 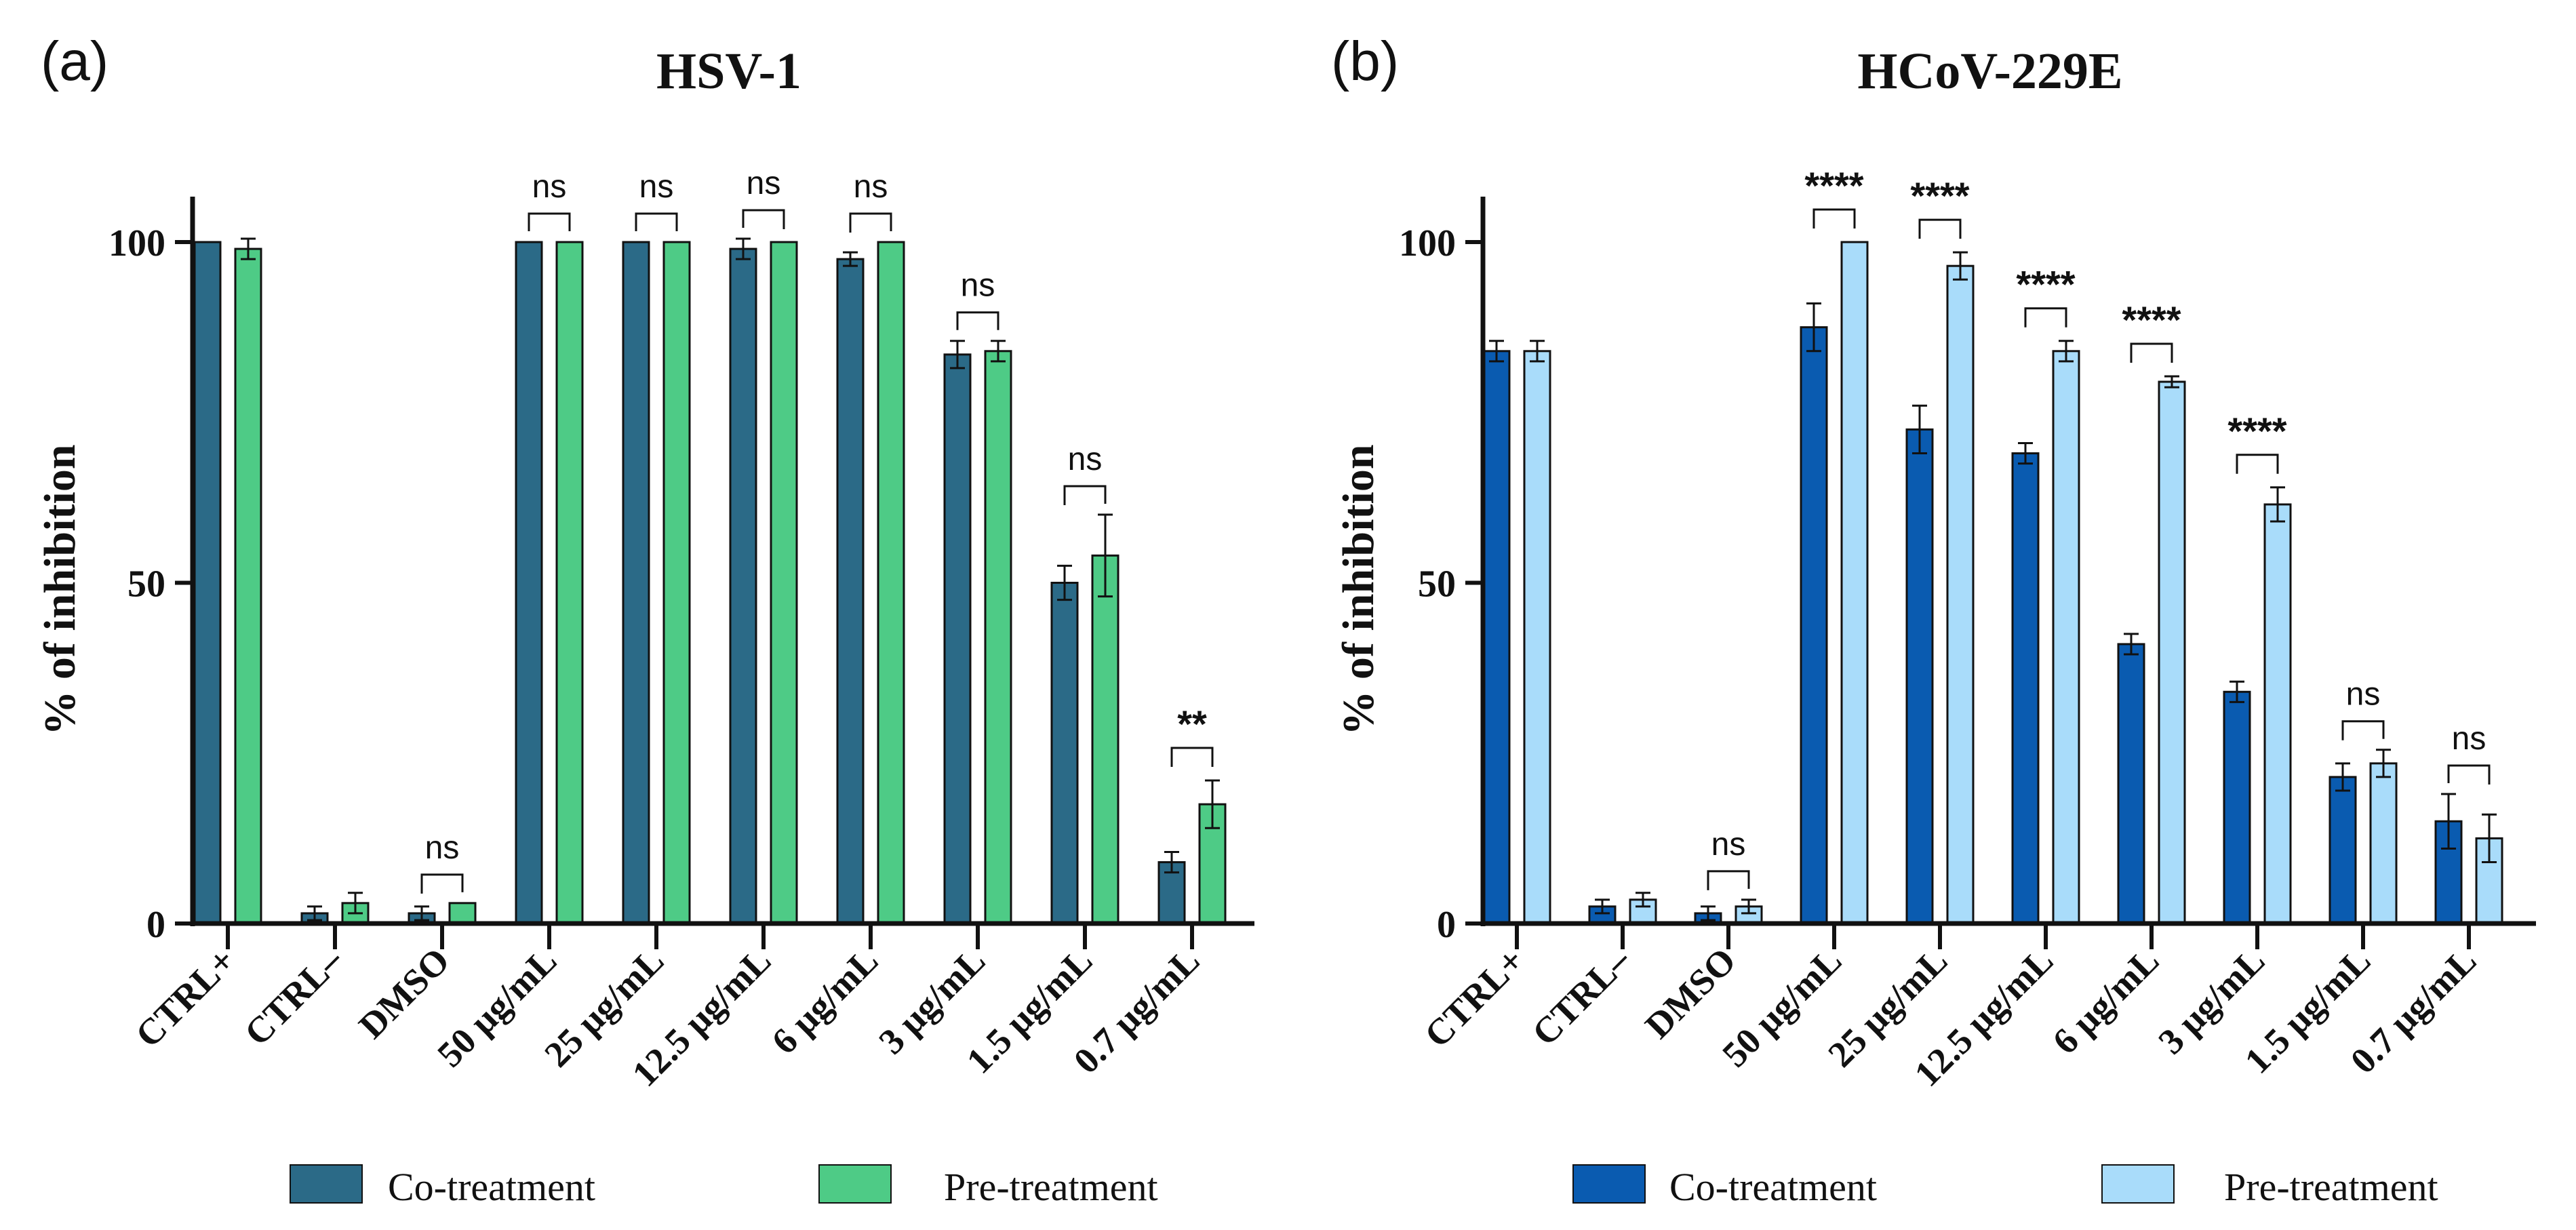 I want to click on legend-swatch-co-treatment, so click(x=326, y=1184).